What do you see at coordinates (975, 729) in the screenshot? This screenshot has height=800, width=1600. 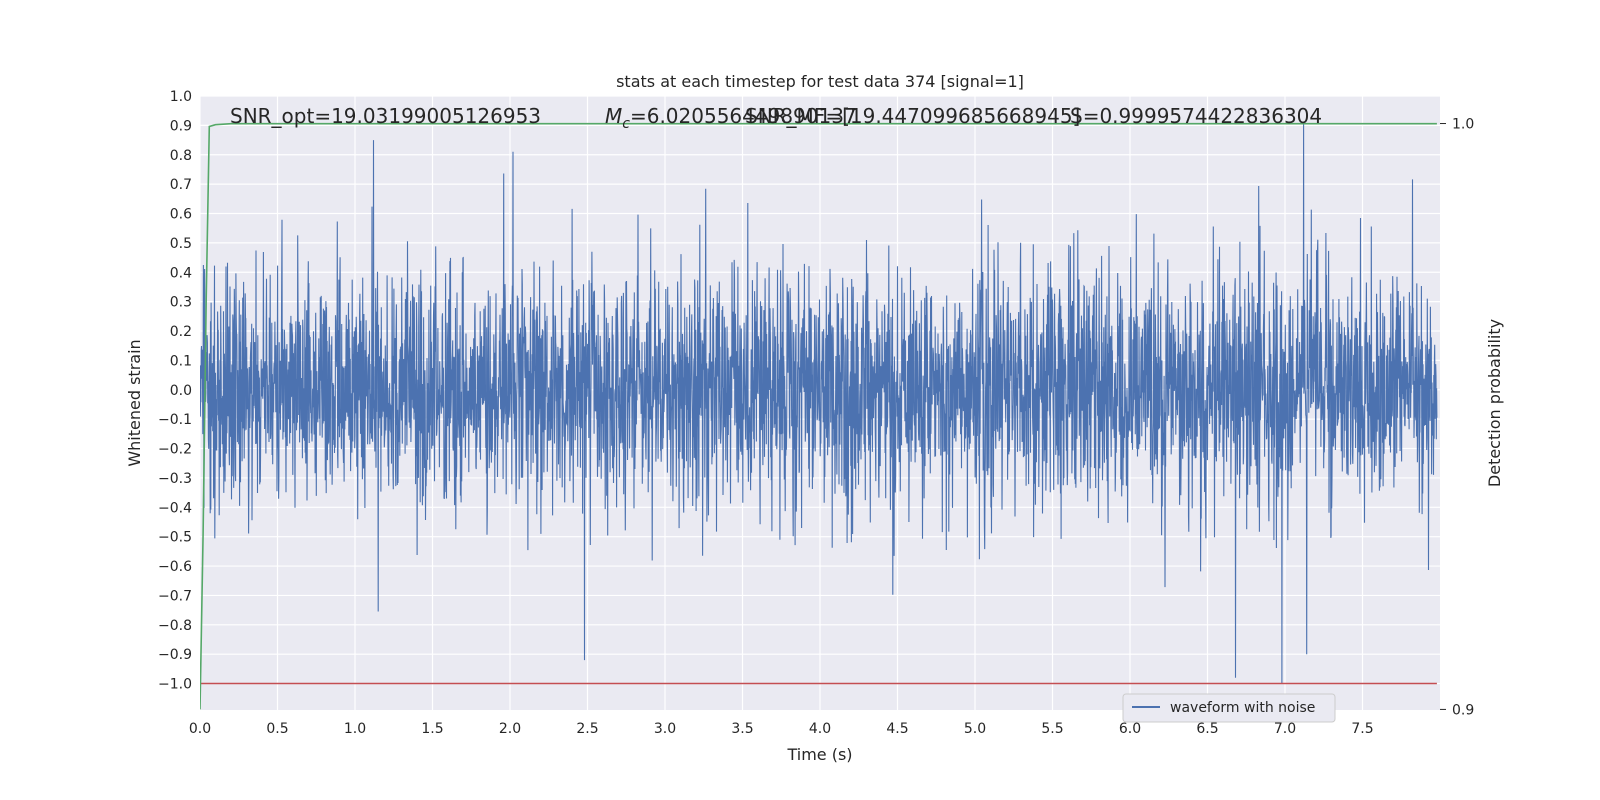 I see `x-tick-label: 5.0` at bounding box center [975, 729].